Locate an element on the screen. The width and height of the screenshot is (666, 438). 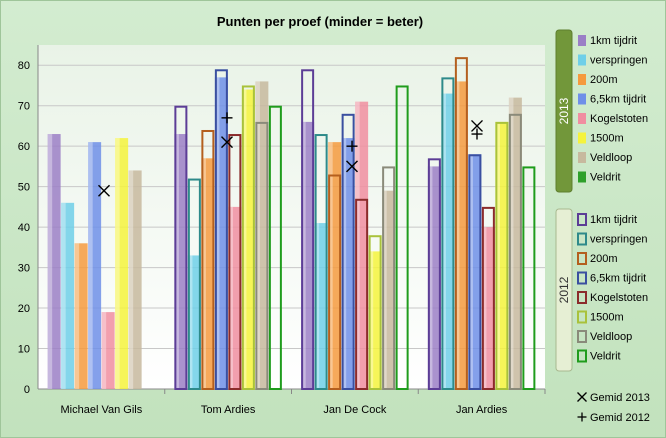
bar-2012-1500m-jan-ardies is located at coordinates (502, 256).